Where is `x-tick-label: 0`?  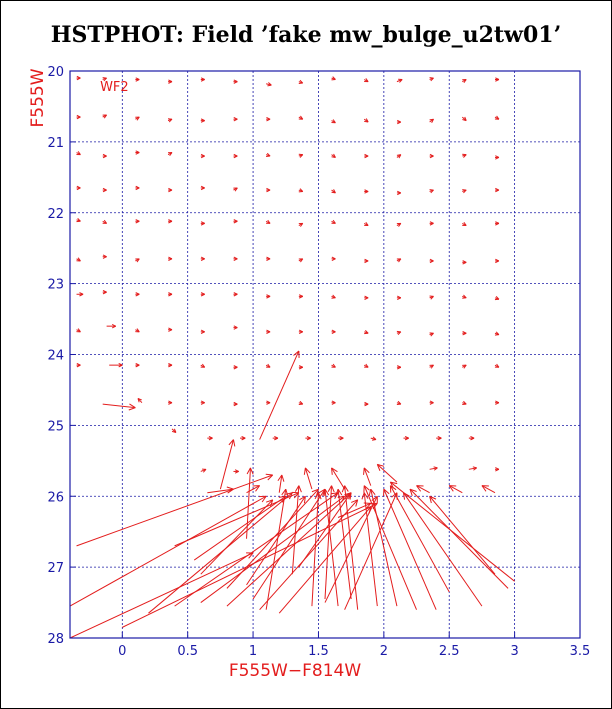 x-tick-label: 0 is located at coordinates (122, 651).